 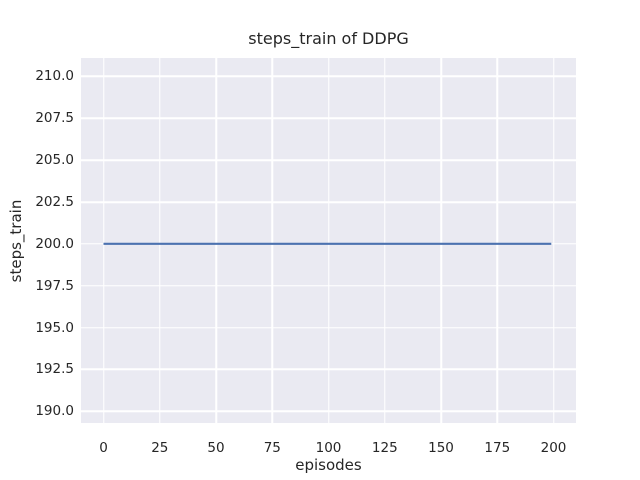 I want to click on y-tick-label: 192.5, so click(x=54, y=369).